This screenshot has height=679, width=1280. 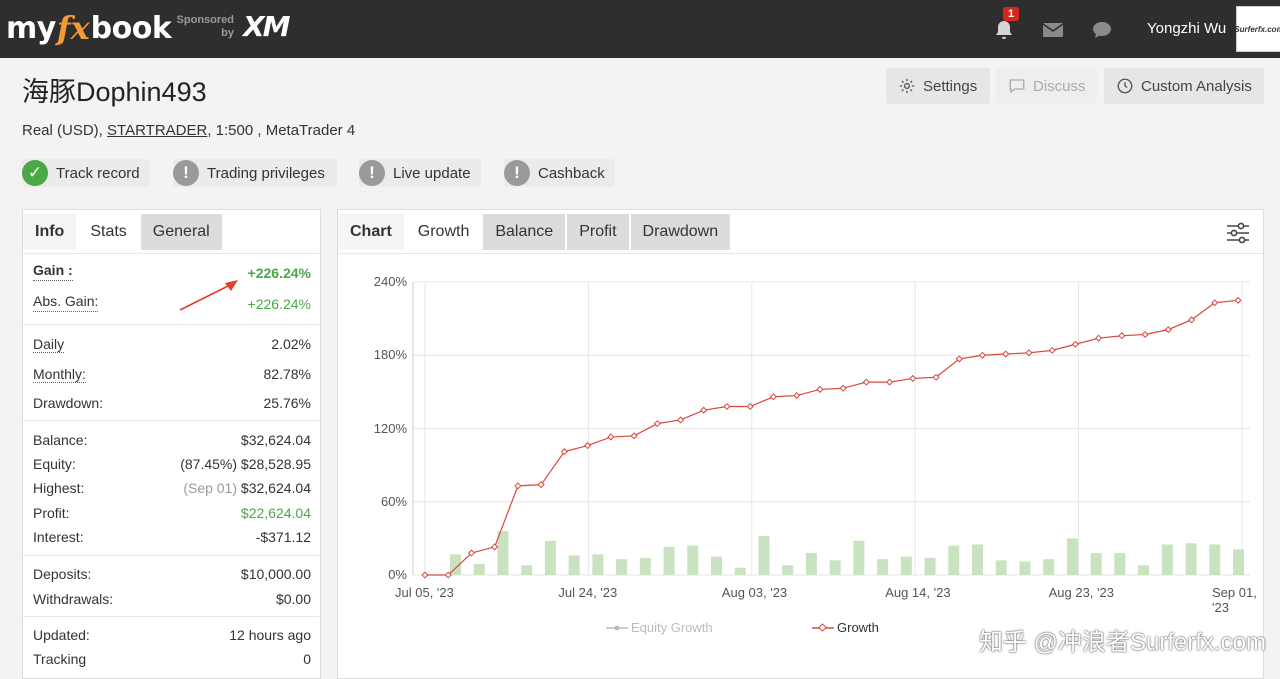 What do you see at coordinates (86, 173) in the screenshot?
I see `badge-track-record: ✓ Track record` at bounding box center [86, 173].